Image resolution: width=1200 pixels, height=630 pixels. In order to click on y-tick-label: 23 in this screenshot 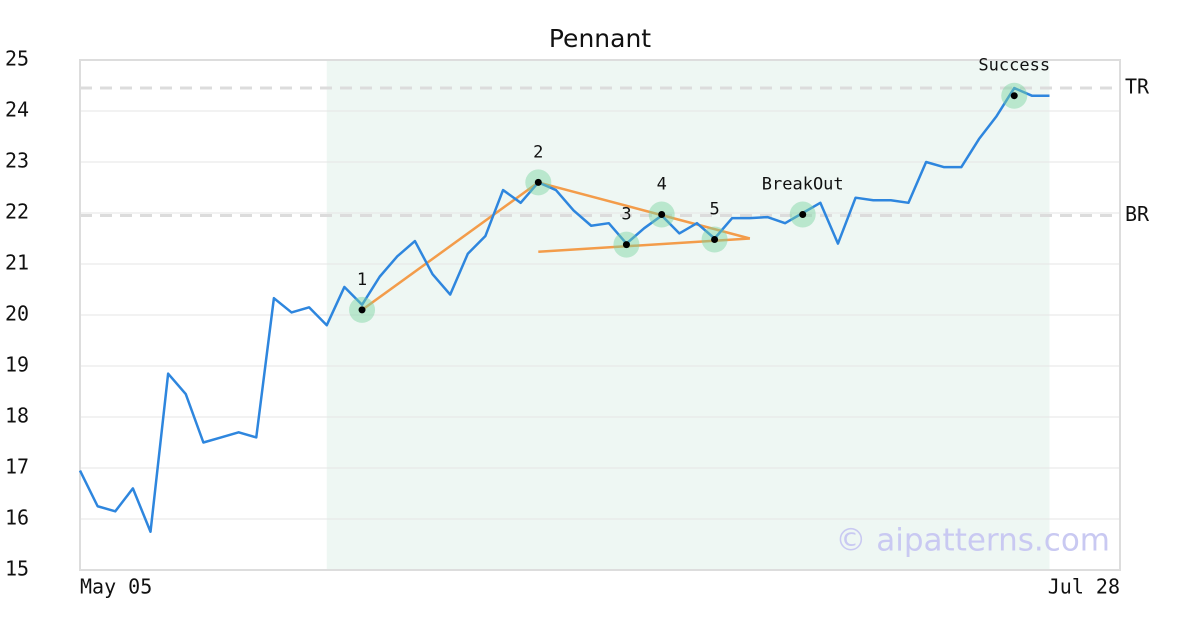, I will do `click(17, 161)`.